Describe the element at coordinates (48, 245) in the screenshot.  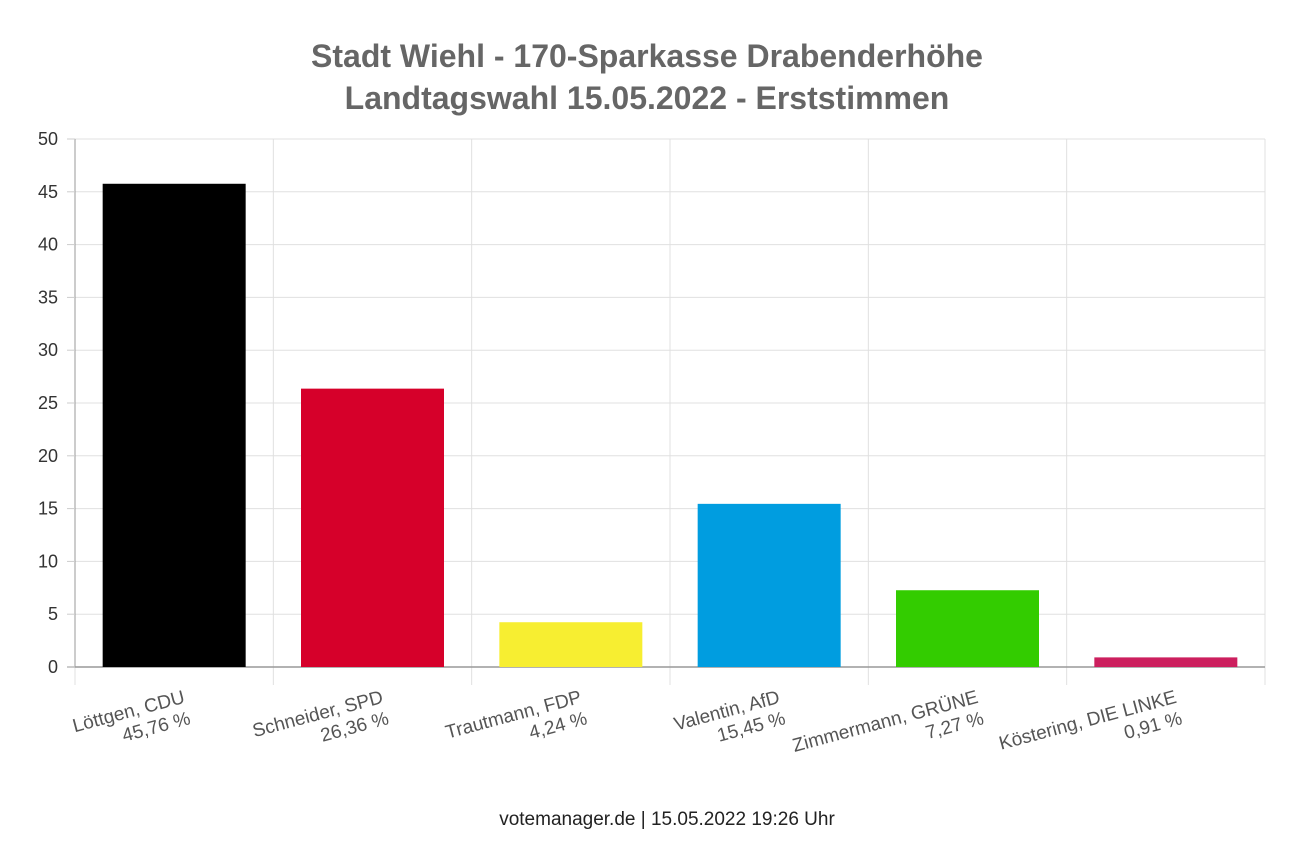
I see `y-tick-label: 40` at that location.